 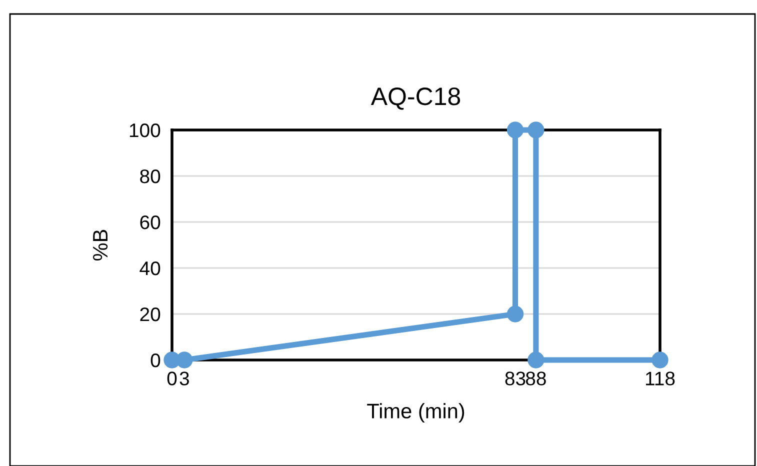 I want to click on x-tick-label: 118, so click(x=660, y=379).